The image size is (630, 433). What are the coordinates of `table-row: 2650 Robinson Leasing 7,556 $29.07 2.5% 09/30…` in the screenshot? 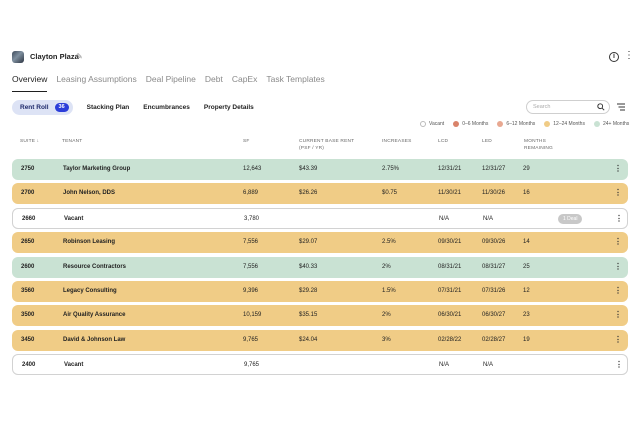 It's located at (320, 243).